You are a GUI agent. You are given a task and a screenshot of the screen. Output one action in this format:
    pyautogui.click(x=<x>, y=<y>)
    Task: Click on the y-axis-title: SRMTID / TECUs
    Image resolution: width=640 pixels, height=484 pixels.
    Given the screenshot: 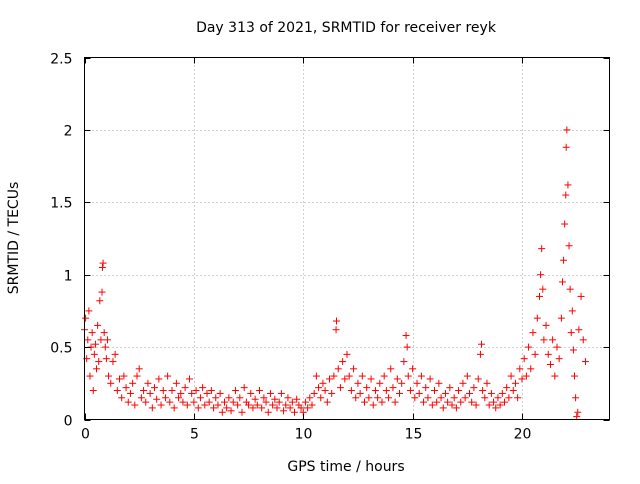 What is the action you would take?
    pyautogui.click(x=14, y=238)
    